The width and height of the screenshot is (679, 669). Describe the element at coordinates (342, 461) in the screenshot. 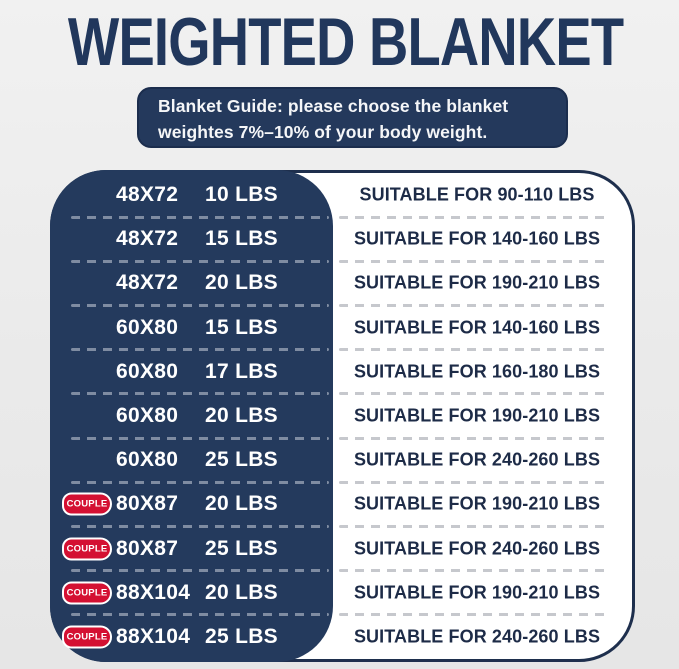

I see `table-row: 60X80 25 LBS SUITABLE FOR 240-260 LBS` at that location.